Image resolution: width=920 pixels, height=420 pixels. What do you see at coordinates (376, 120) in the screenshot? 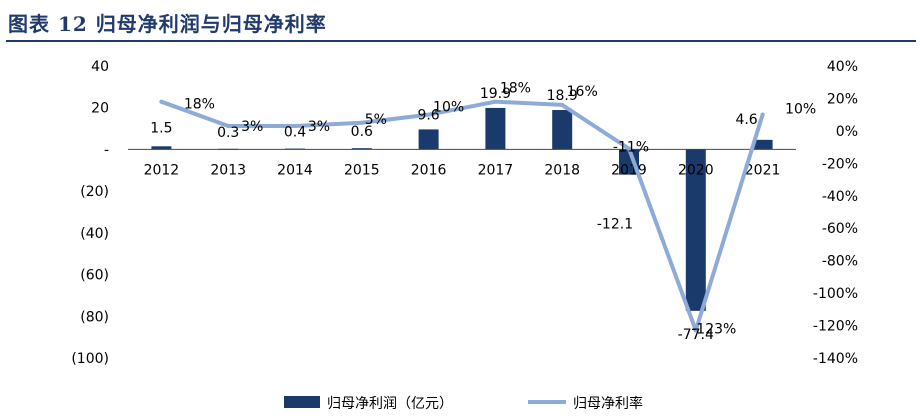
I see `line-data-label: 5%` at bounding box center [376, 120].